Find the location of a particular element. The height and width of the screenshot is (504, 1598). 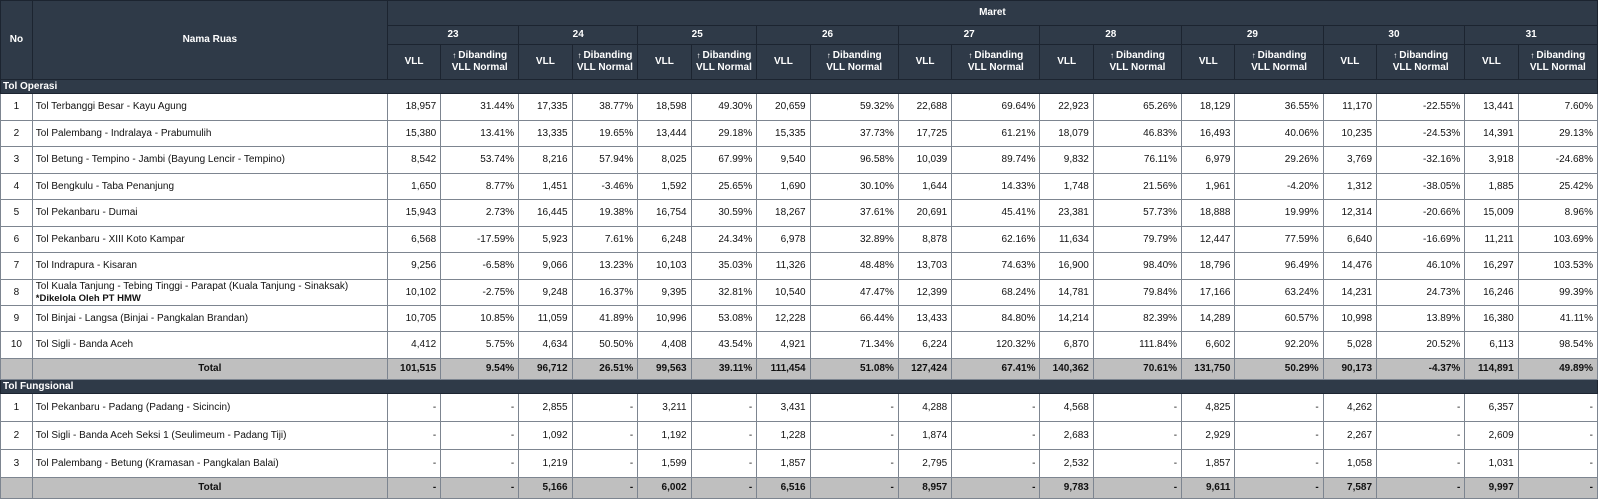

percent-cell: 76.11% is located at coordinates (1137, 160).